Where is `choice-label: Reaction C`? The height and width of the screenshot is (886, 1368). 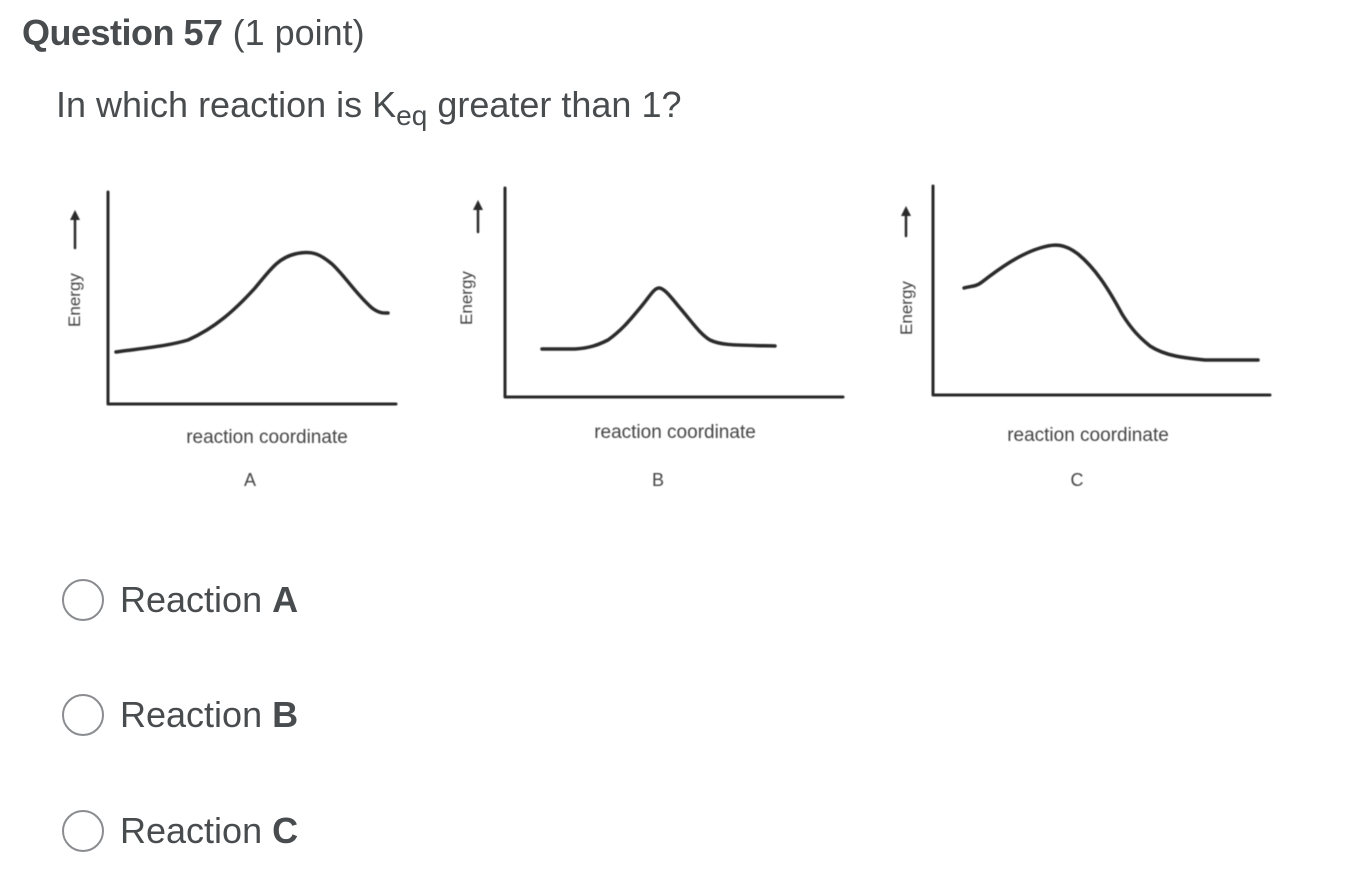
choice-label: Reaction C is located at coordinates (209, 831).